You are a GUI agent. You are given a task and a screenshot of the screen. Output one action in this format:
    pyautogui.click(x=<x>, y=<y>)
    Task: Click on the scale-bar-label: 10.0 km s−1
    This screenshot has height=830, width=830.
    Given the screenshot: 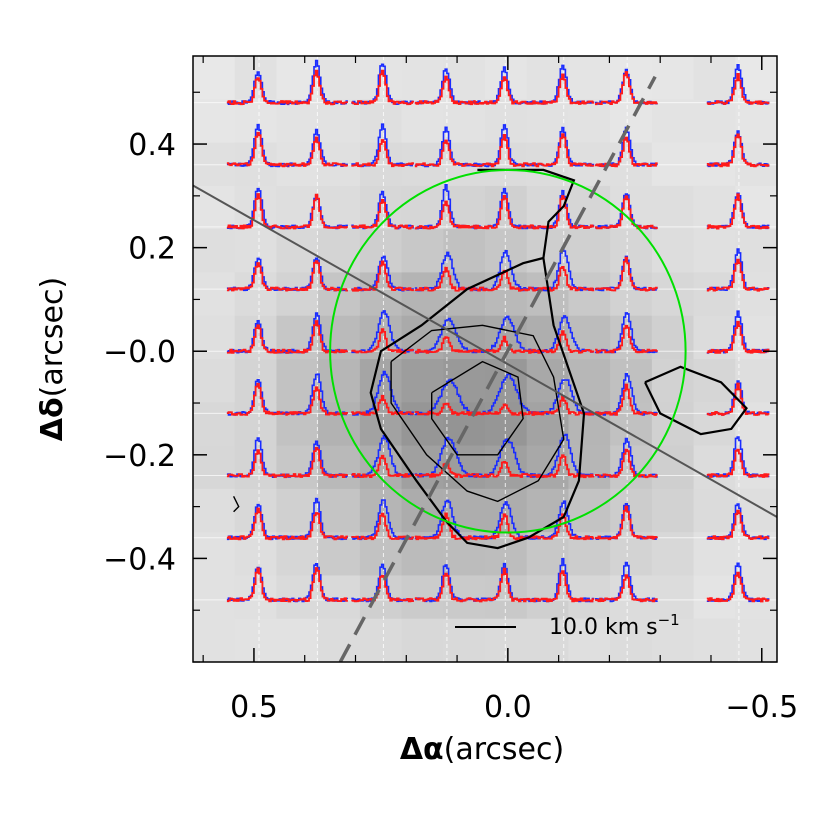 What is the action you would take?
    pyautogui.click(x=614, y=625)
    